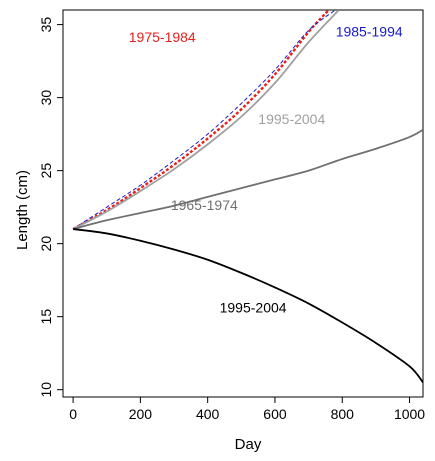  I want to click on series-label-3: 1995-2004, so click(291, 119).